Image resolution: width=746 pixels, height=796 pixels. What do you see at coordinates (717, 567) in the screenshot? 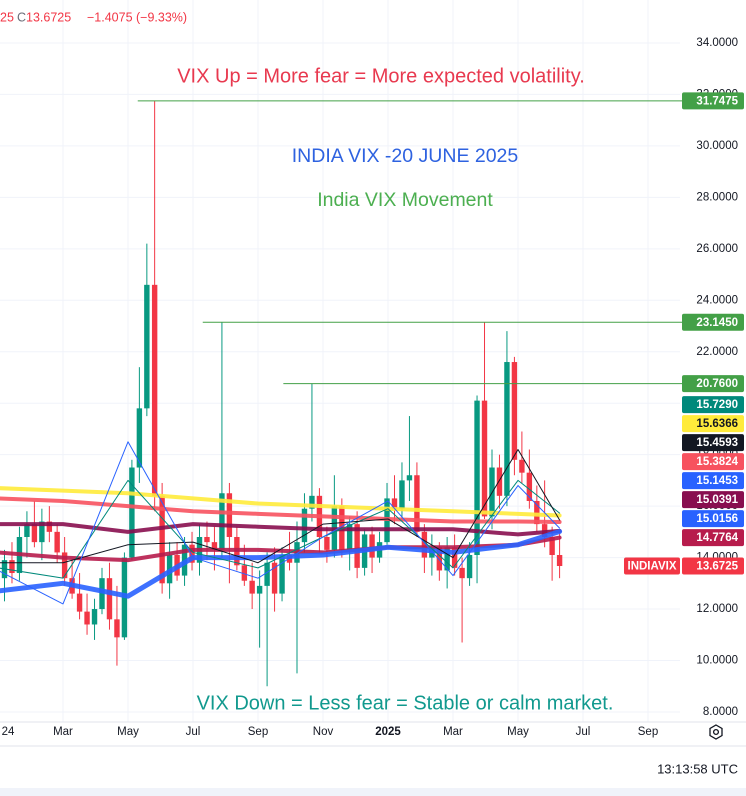
I see `last-price-label: 13.6725` at bounding box center [717, 567].